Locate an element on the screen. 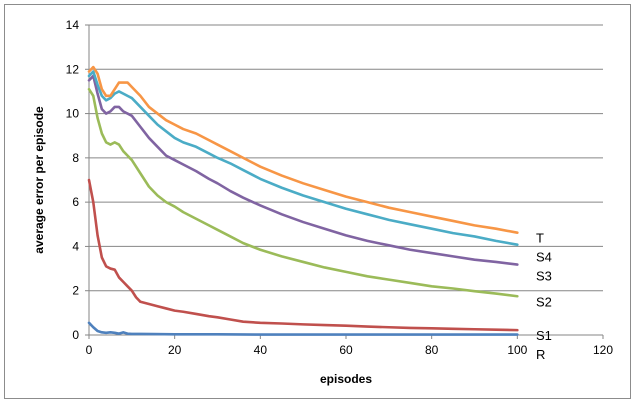  series-label-t: T is located at coordinates (540, 238).